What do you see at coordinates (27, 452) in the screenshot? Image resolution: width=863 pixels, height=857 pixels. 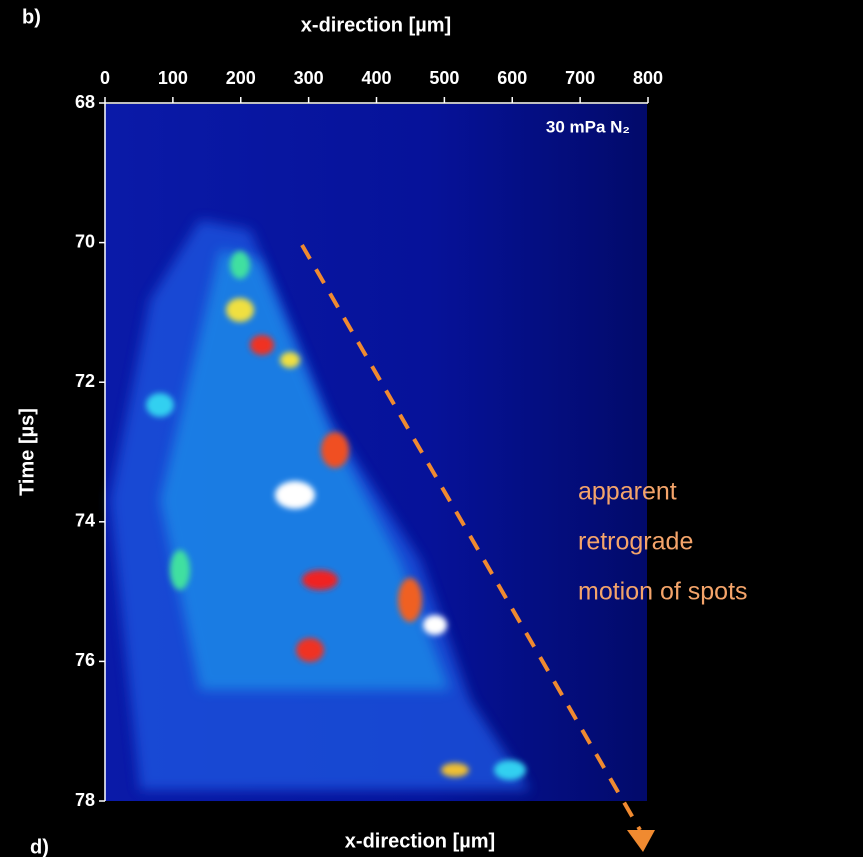 I see `y-axis-label: Time [µs]` at bounding box center [27, 452].